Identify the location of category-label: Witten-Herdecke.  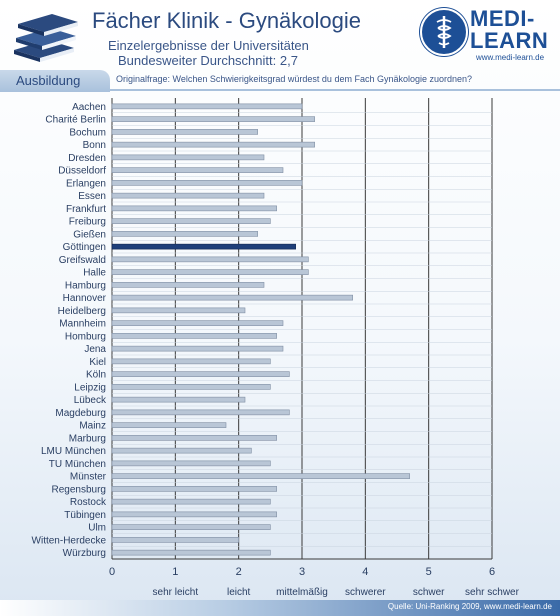
(69, 540).